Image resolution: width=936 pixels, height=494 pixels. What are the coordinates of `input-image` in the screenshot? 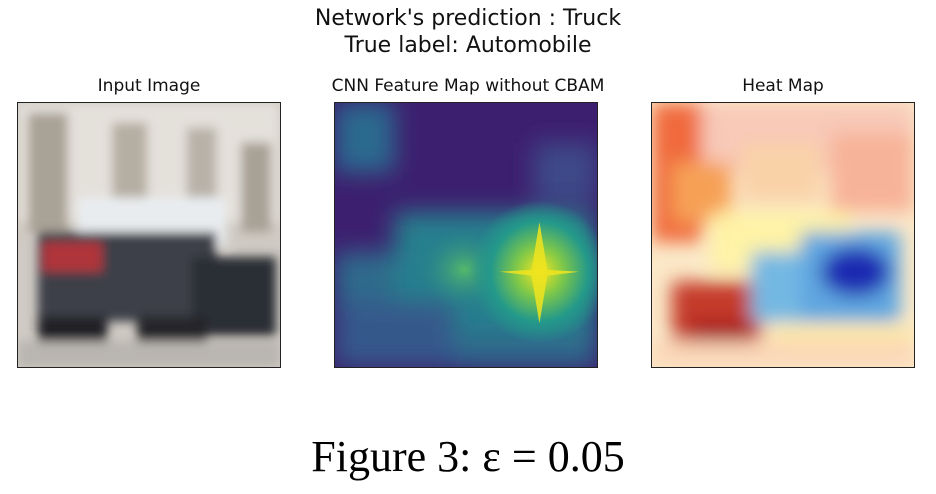 It's located at (149, 235).